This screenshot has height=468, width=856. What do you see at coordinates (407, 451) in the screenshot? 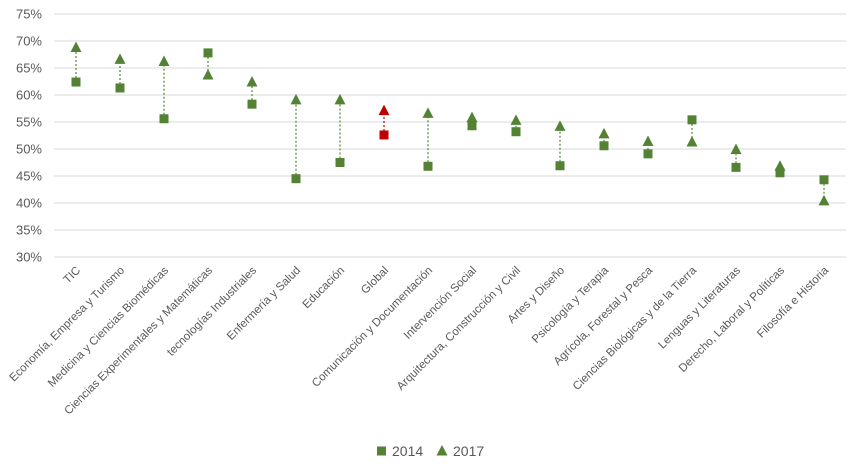
I see `legend-label-2014: 2014` at bounding box center [407, 451].